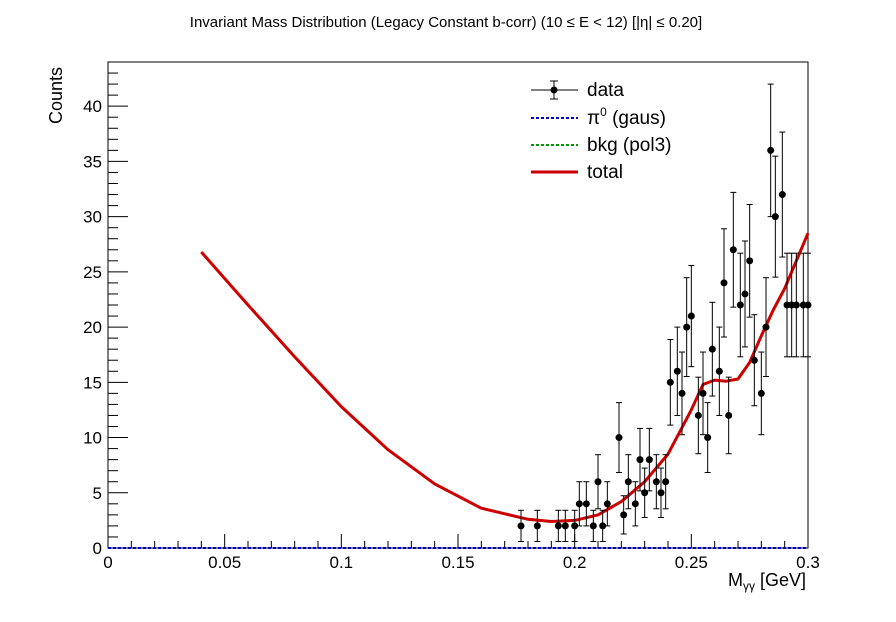 The height and width of the screenshot is (622, 896). I want to click on x-tick-label: 0.15, so click(457, 562).